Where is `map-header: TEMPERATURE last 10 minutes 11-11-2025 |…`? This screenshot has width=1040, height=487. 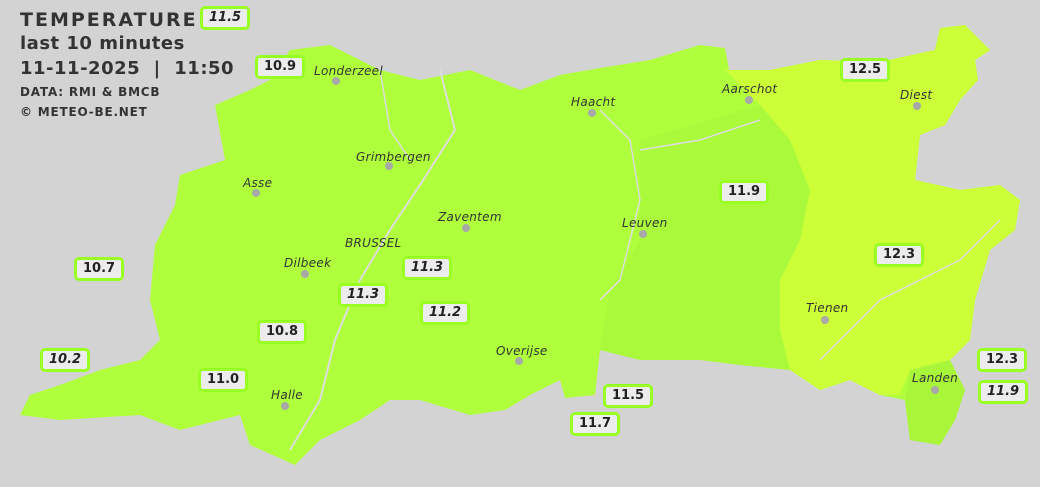
map-header: TEMPERATURE last 10 minutes 11-11-2025 |… is located at coordinates (127, 65).